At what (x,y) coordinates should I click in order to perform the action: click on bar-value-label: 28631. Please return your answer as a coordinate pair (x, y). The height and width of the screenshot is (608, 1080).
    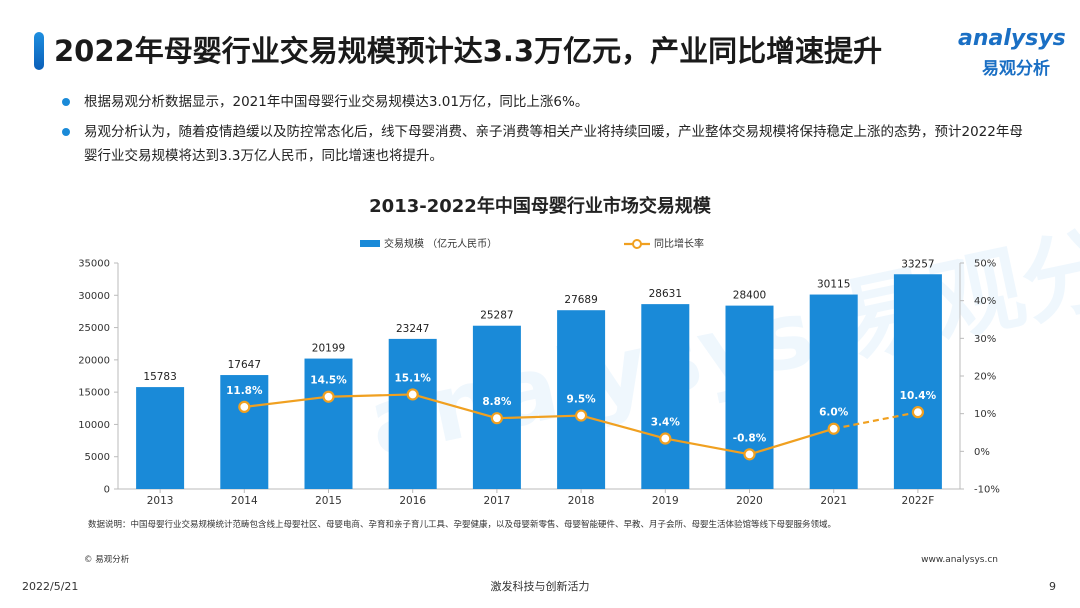
    Looking at the image, I should click on (665, 294).